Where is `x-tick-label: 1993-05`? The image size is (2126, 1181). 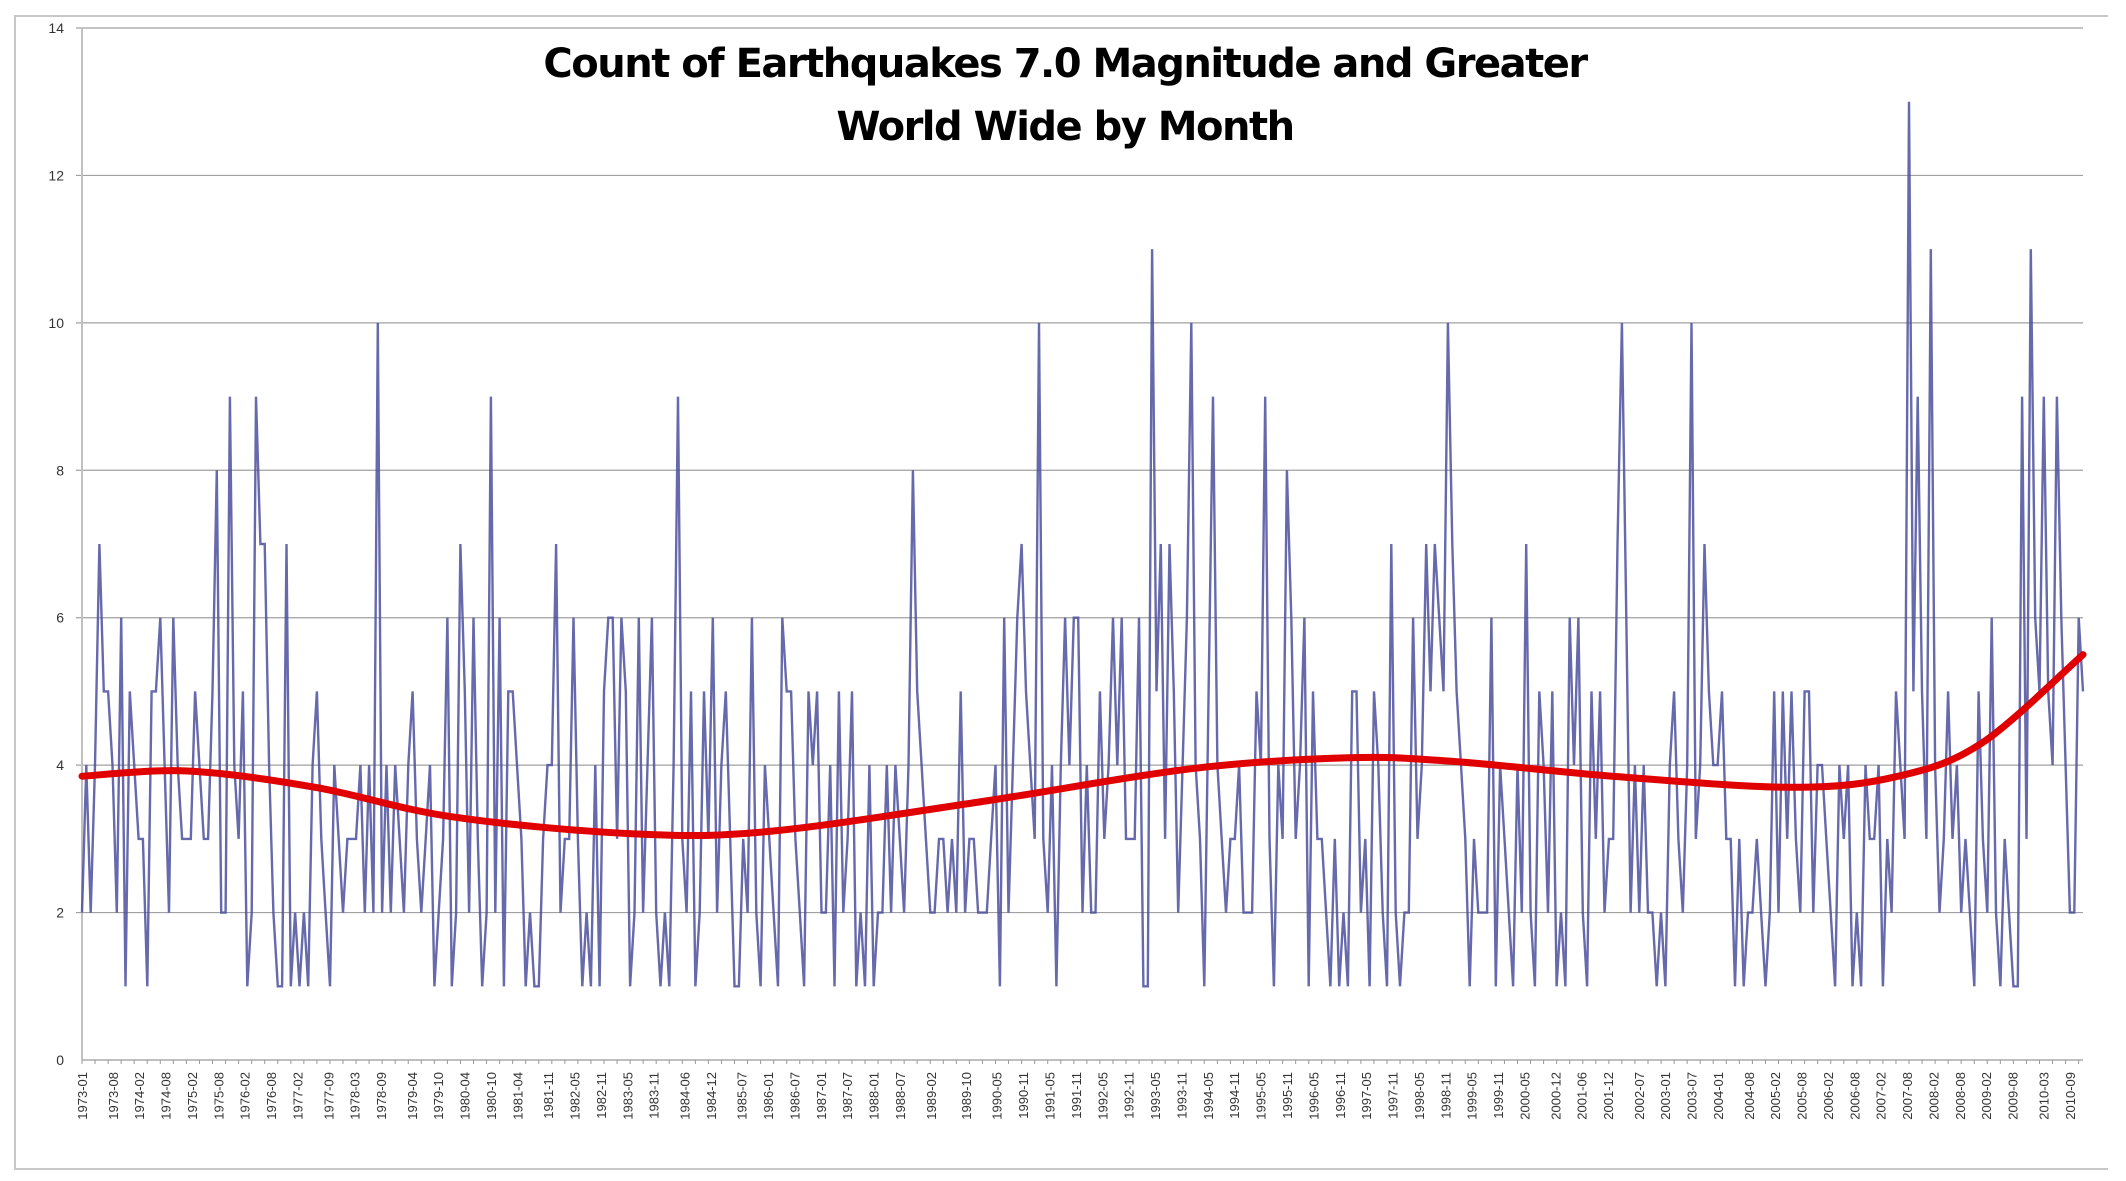 x-tick-label: 1993-05 is located at coordinates (1155, 1096).